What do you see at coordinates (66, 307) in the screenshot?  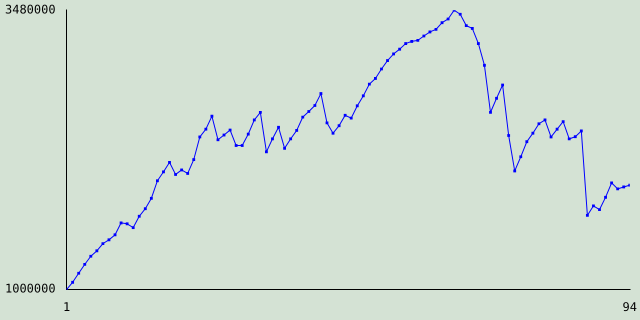 I see `x-tick-label: 1` at bounding box center [66, 307].